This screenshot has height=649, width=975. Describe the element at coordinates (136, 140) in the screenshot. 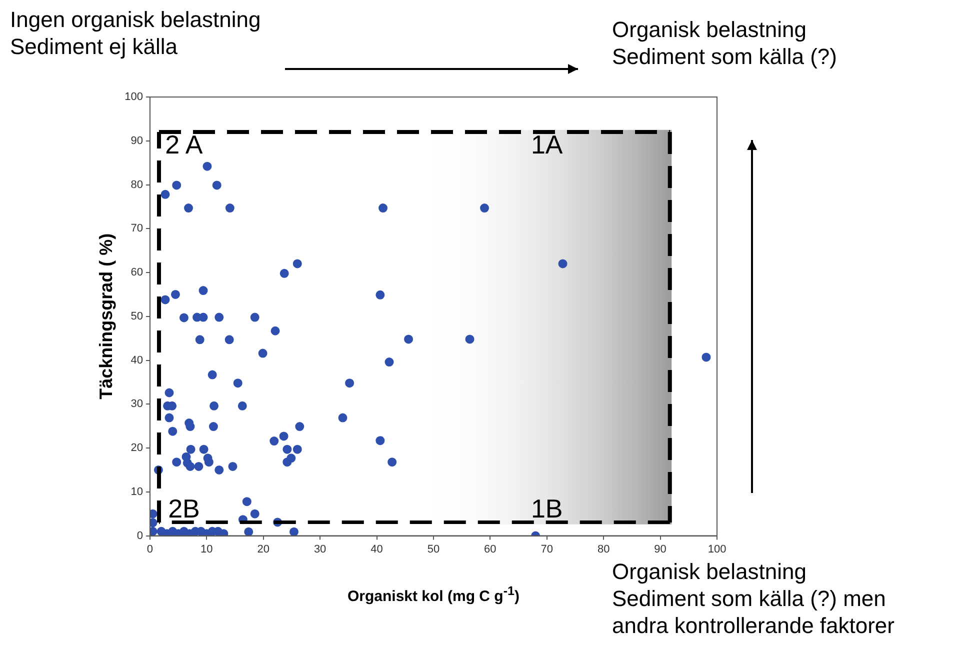

I see `y-tick-label: 90` at that location.